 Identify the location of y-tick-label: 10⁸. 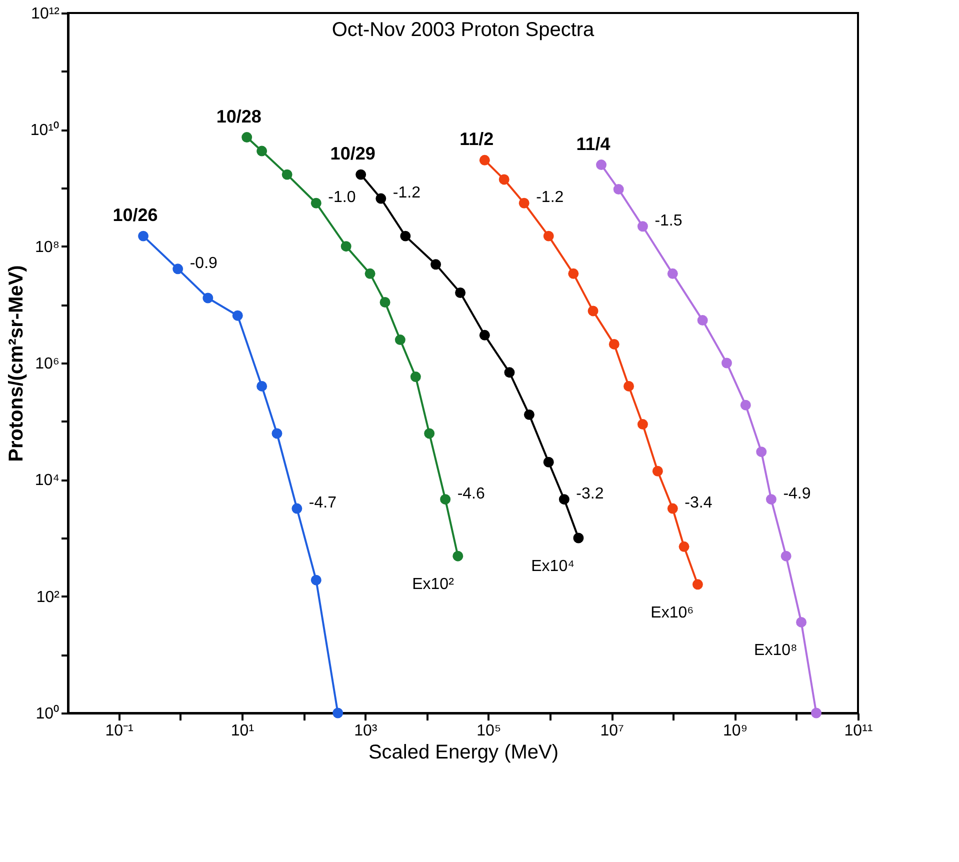
(47, 247).